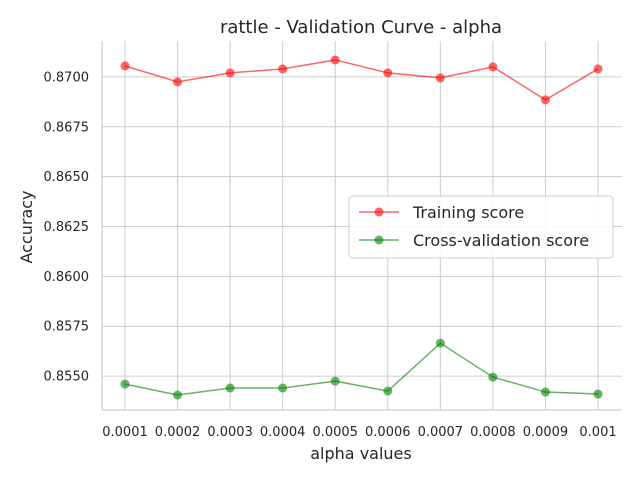 The width and height of the screenshot is (640, 480). Describe the element at coordinates (67, 177) in the screenshot. I see `y-tick-label: 0.8650` at that location.